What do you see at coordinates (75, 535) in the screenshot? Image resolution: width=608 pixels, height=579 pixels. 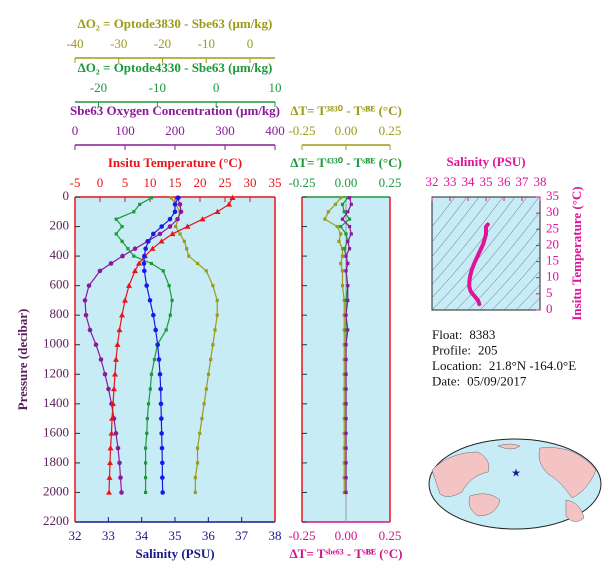 I see `x-tick-label: 32` at bounding box center [75, 535].